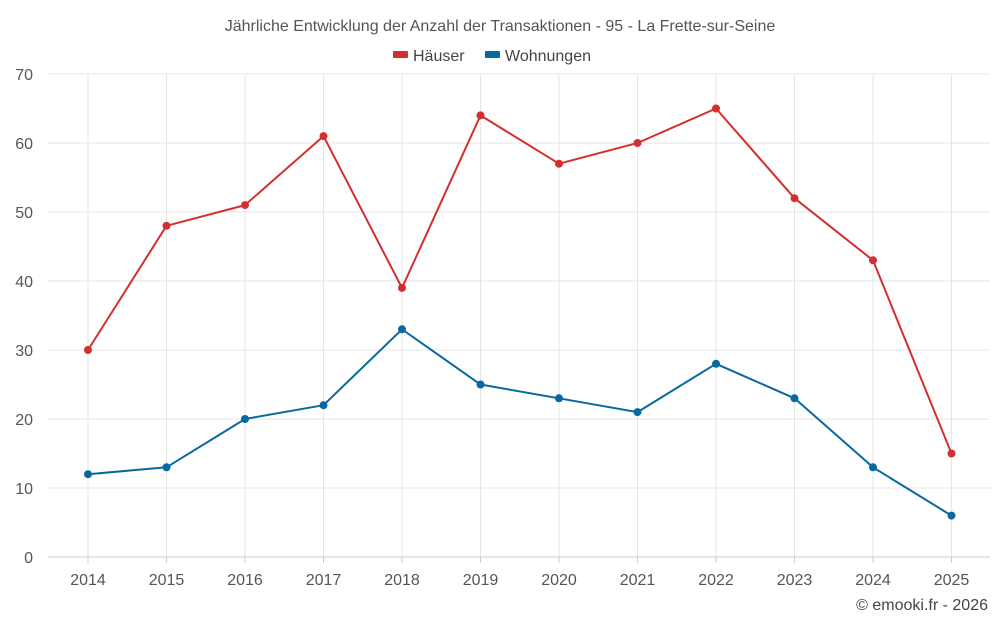  I want to click on x-tick-label: 2019, so click(481, 580).